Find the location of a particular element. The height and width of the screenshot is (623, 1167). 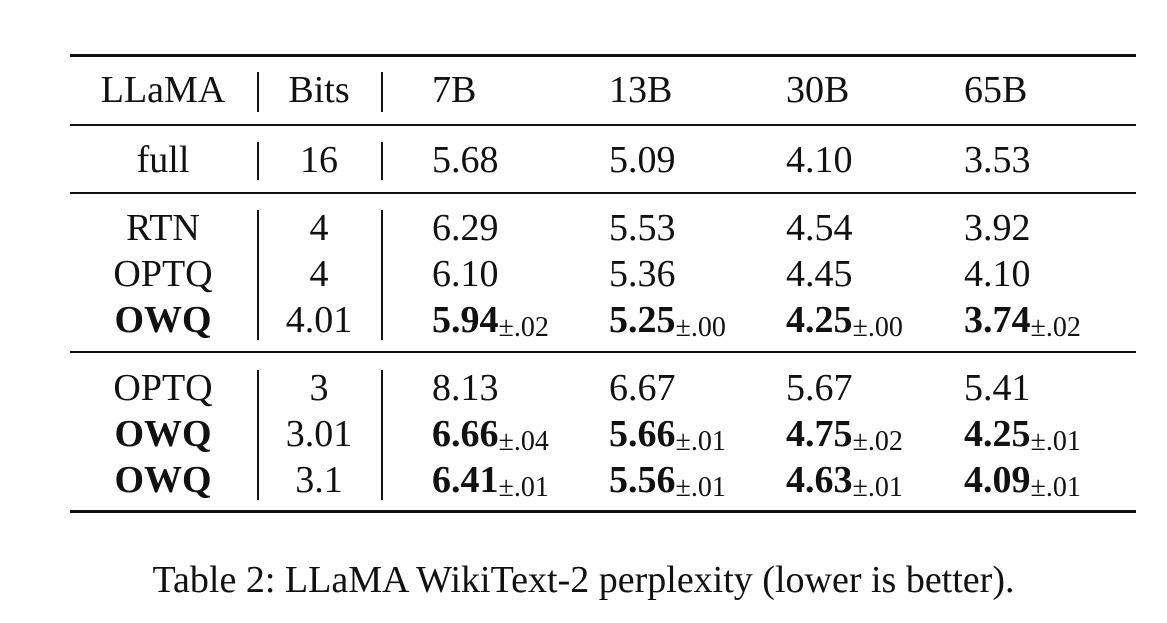

perplexity-cell: 5.94±.02 is located at coordinates (490, 320).